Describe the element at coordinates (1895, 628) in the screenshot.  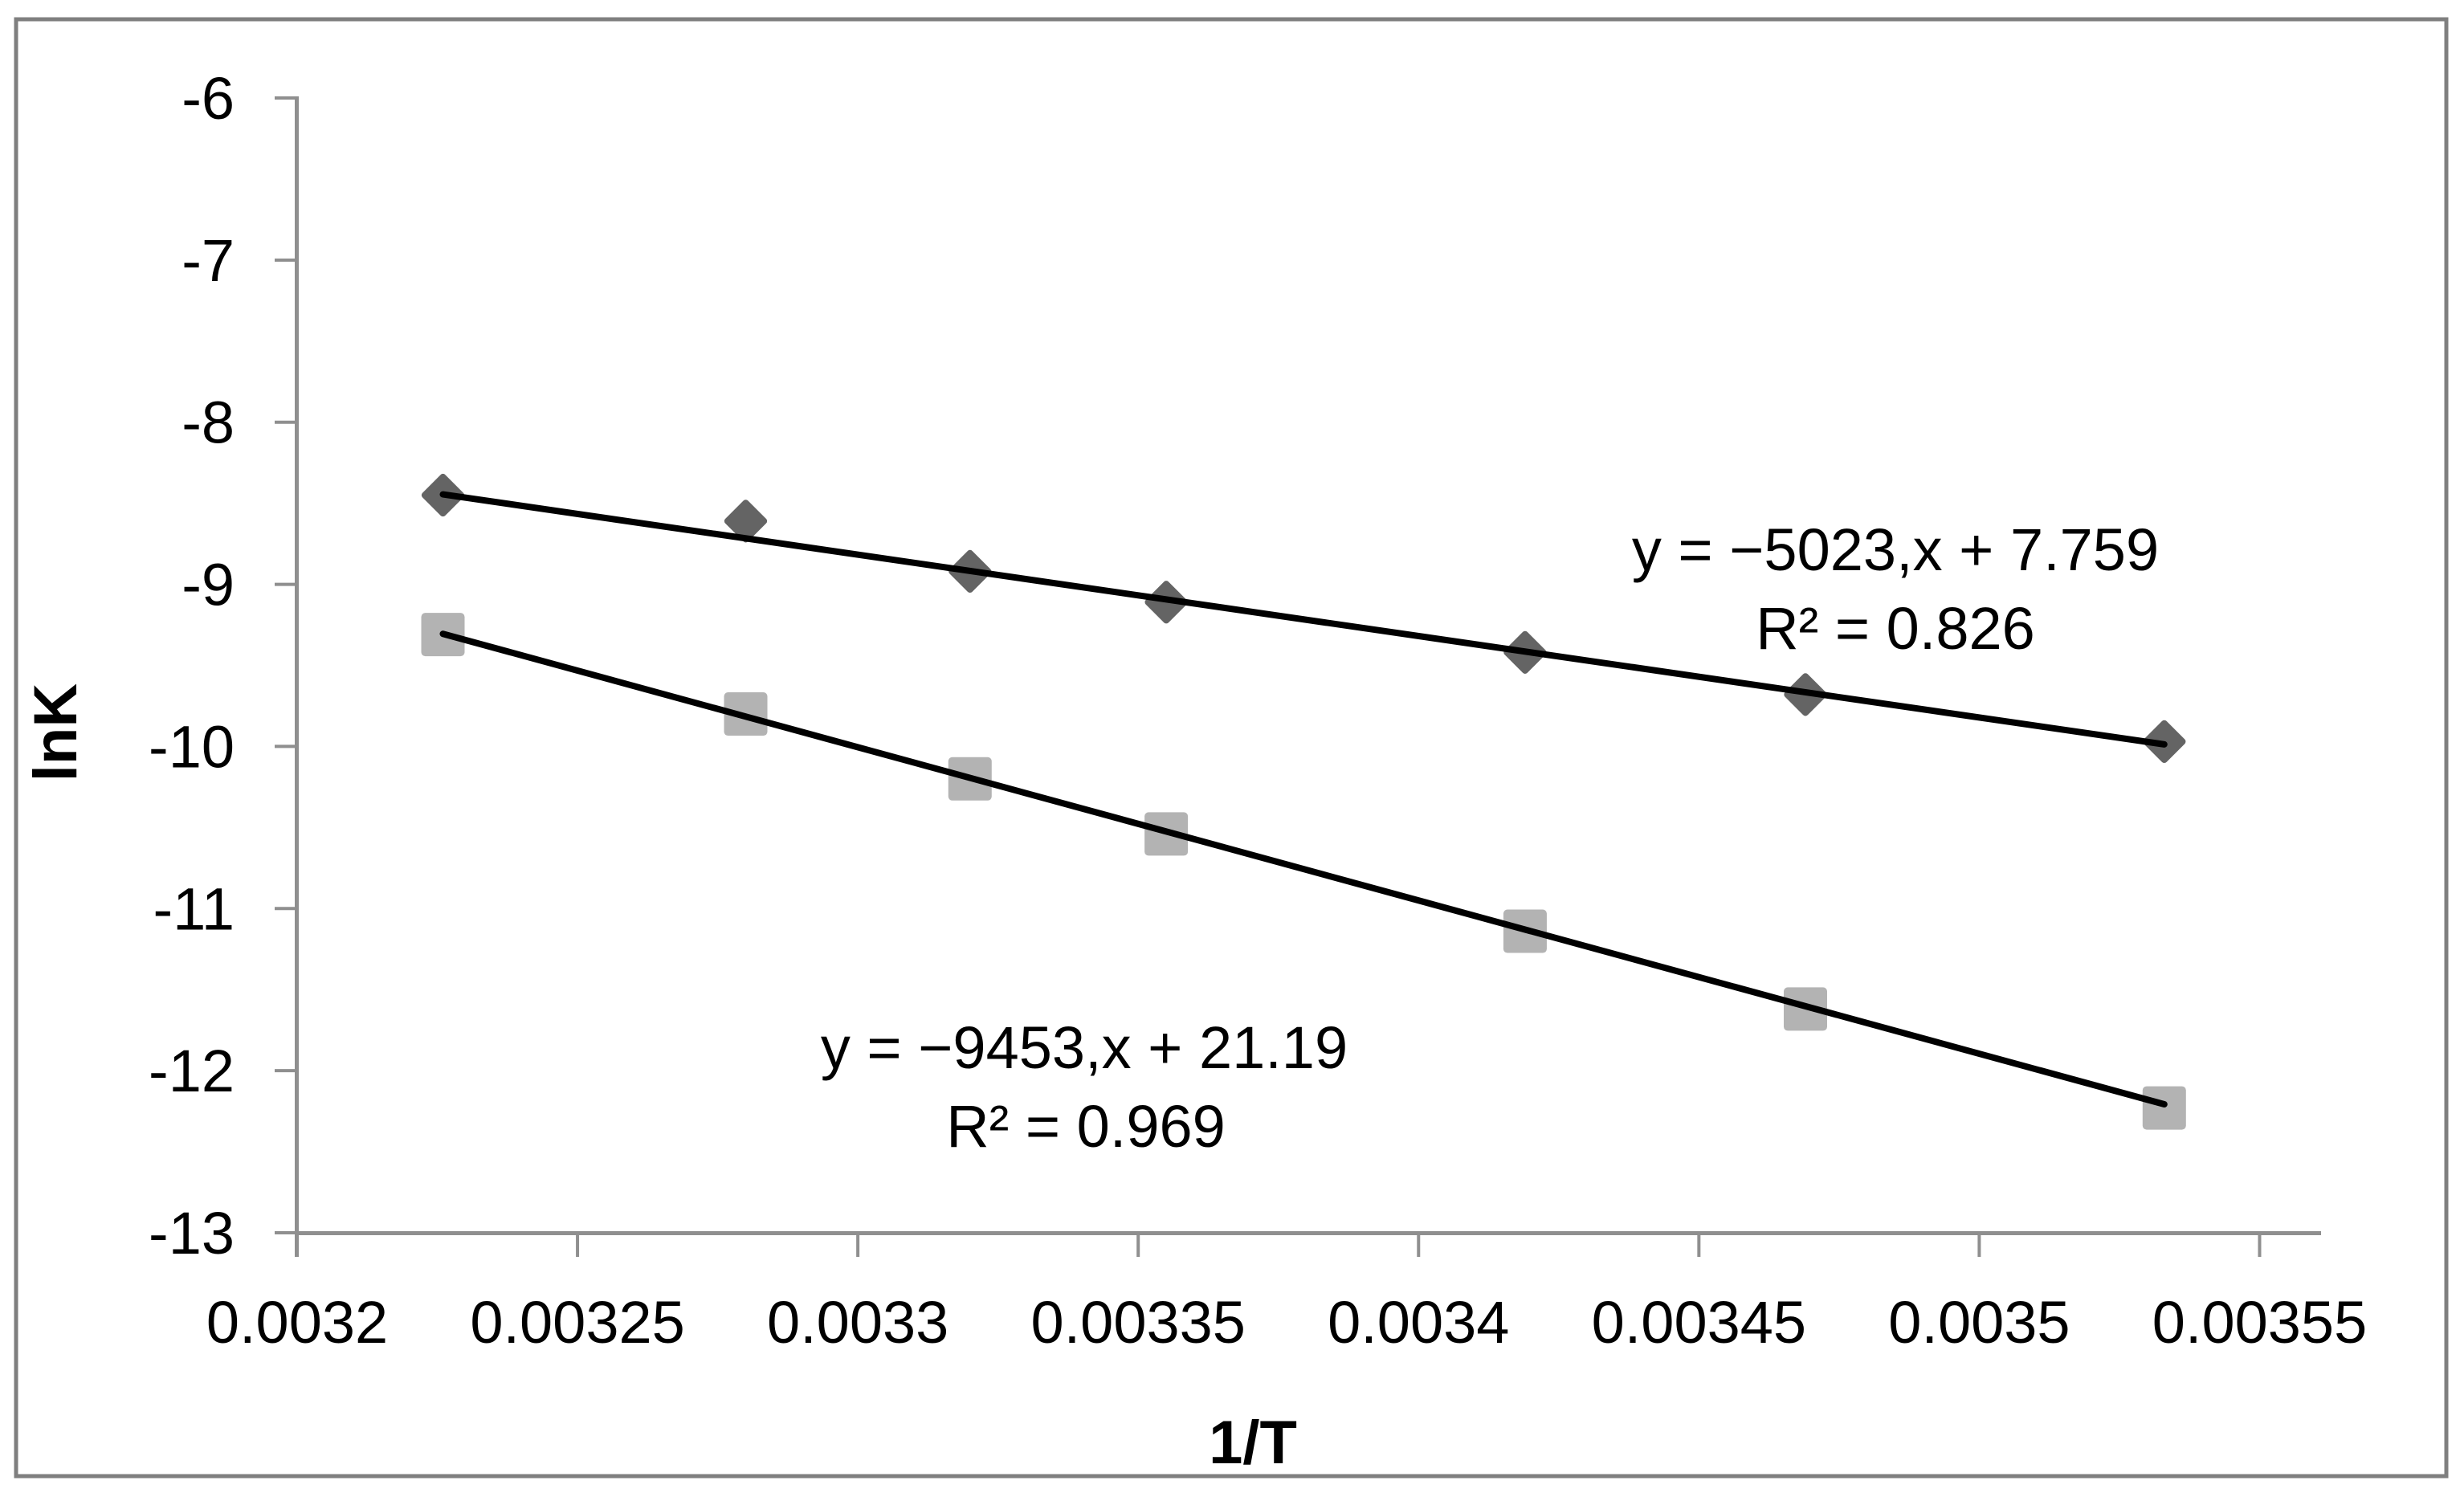
I see `diamond-trendline-r2: R² = 0.826` at that location.